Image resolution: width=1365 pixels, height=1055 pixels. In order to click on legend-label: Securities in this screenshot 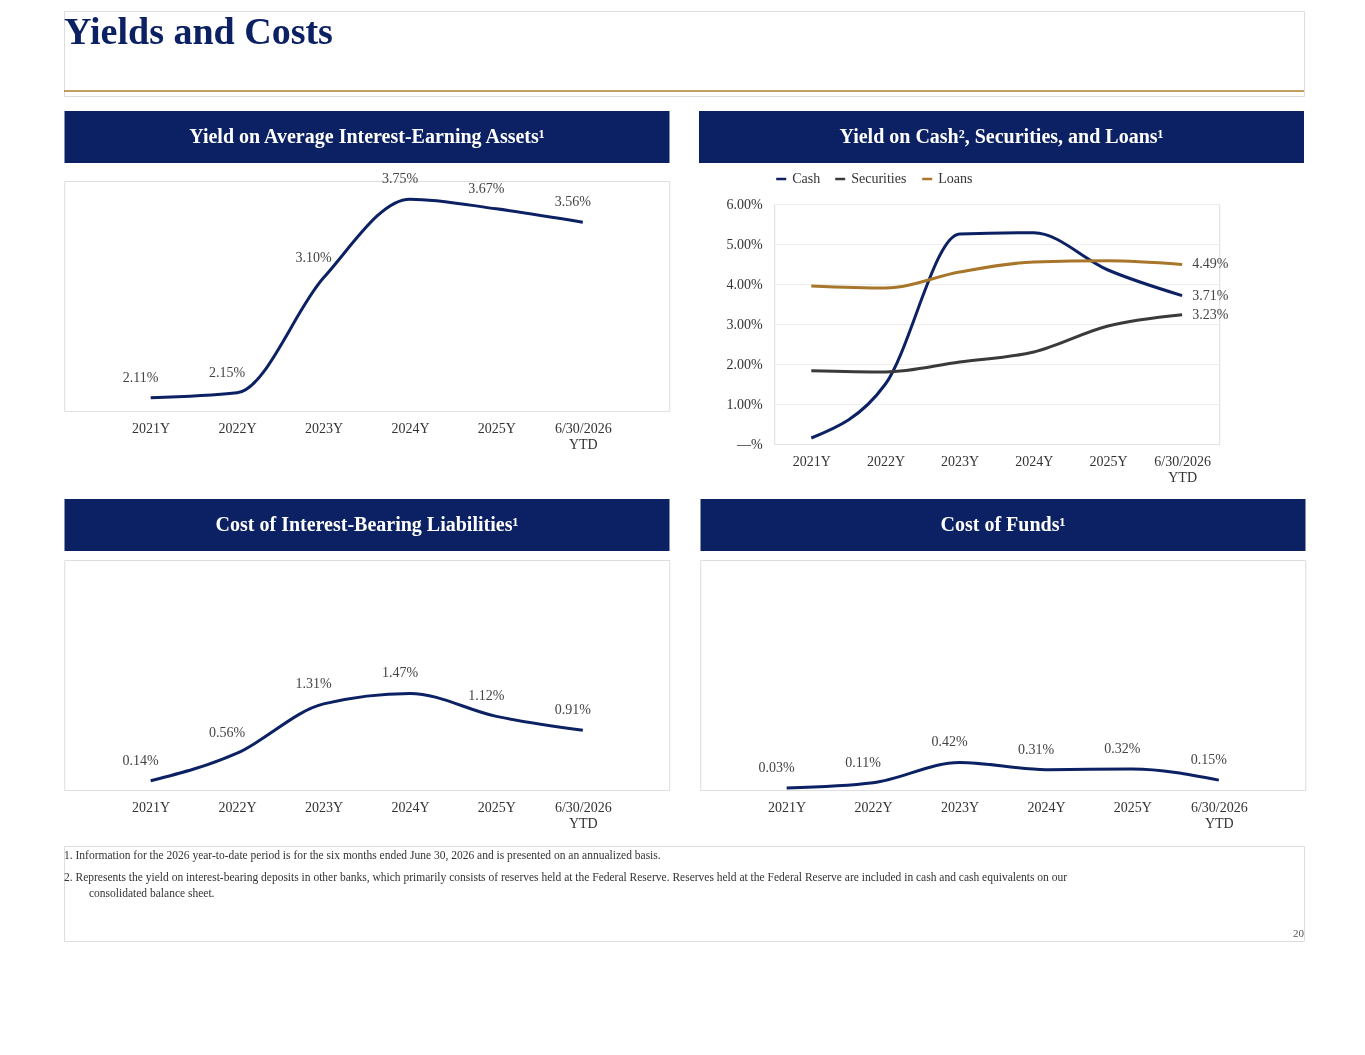, I will do `click(879, 178)`.